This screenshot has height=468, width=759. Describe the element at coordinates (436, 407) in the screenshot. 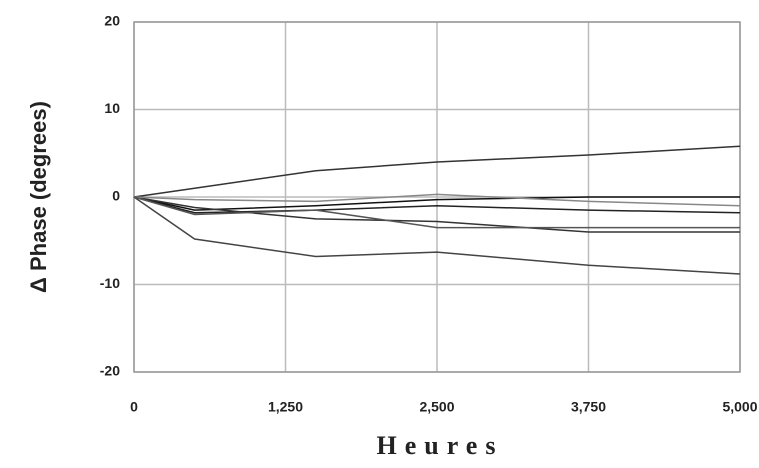

I see `x-tick-label: 2,500` at that location.